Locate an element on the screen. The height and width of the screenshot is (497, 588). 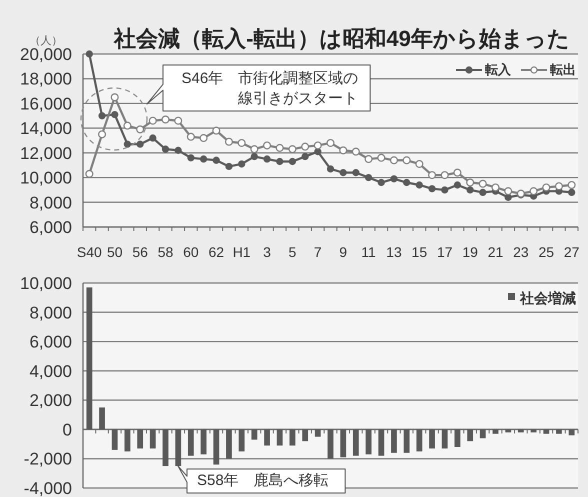
x-tick-label: 3 is located at coordinates (267, 252).